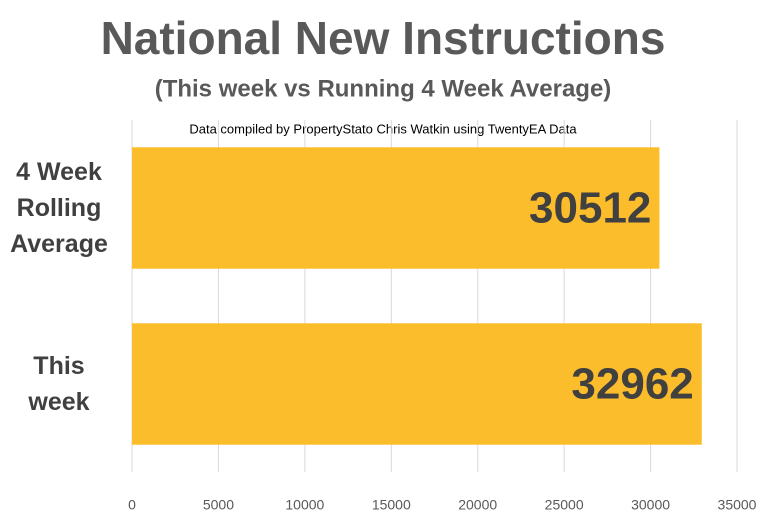 The image size is (771, 523). What do you see at coordinates (383, 38) in the screenshot?
I see `chart-title: National New Instructions` at bounding box center [383, 38].